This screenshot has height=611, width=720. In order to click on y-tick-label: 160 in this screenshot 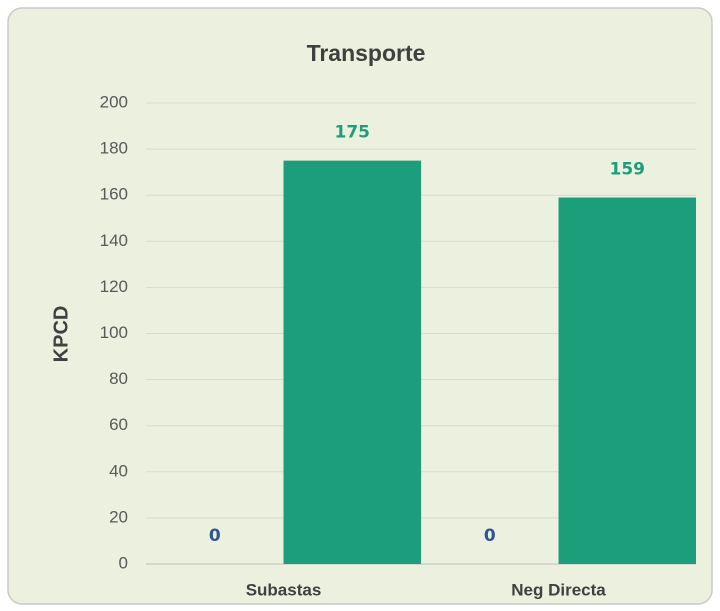, I will do `click(114, 194)`.